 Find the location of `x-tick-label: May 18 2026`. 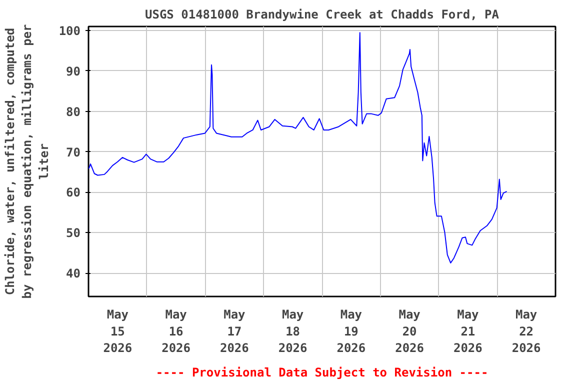

x-tick-label: May 18 2026 is located at coordinates (293, 332).